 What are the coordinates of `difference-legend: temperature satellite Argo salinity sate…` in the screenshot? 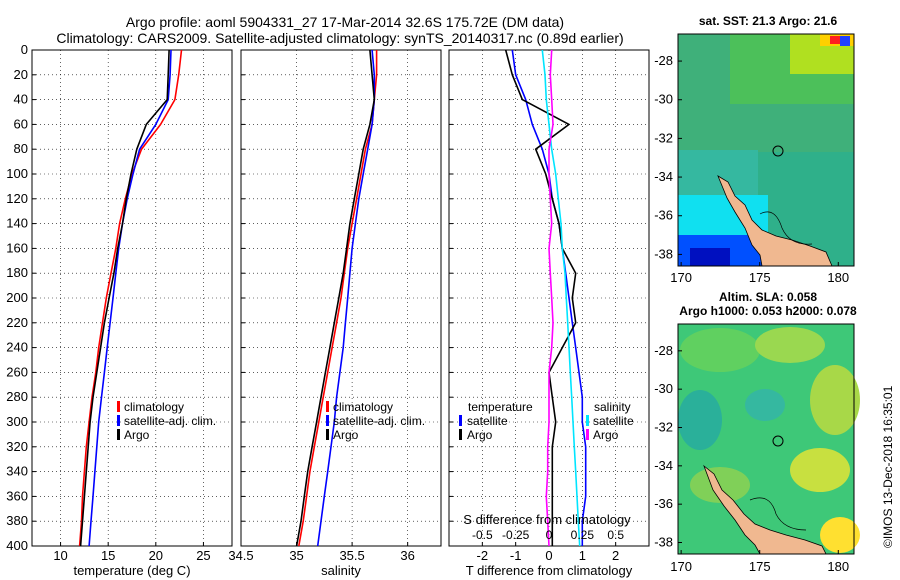 It's located at (546, 421).